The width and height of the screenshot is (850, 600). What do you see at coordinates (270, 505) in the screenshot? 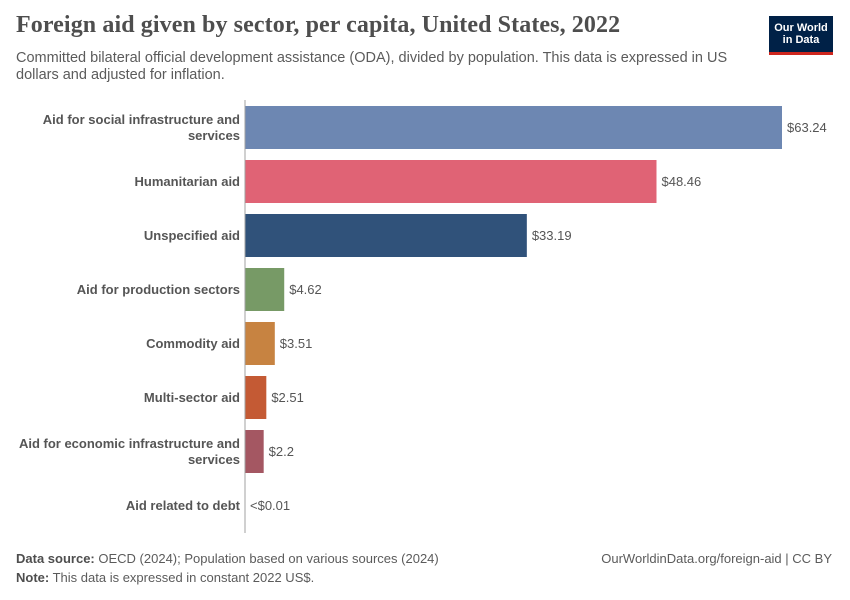
I see `value-label: <$0.01` at bounding box center [270, 505].